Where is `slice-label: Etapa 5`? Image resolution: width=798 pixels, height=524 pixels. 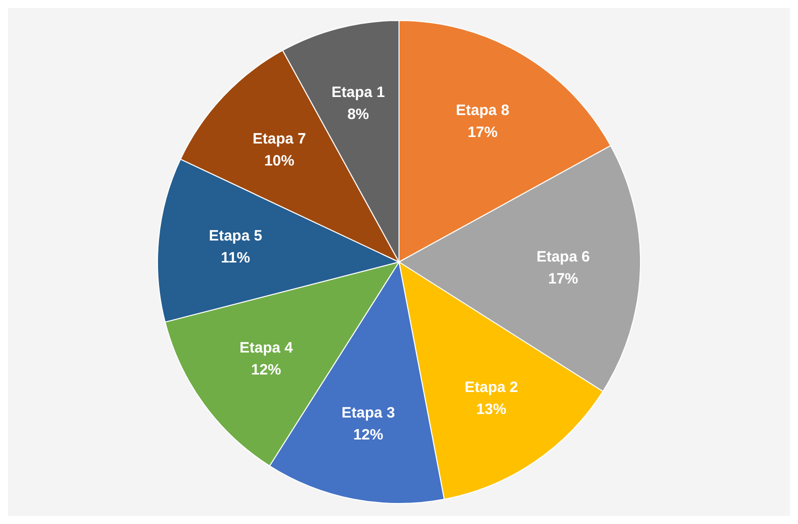 slice-label: Etapa 5 is located at coordinates (235, 236).